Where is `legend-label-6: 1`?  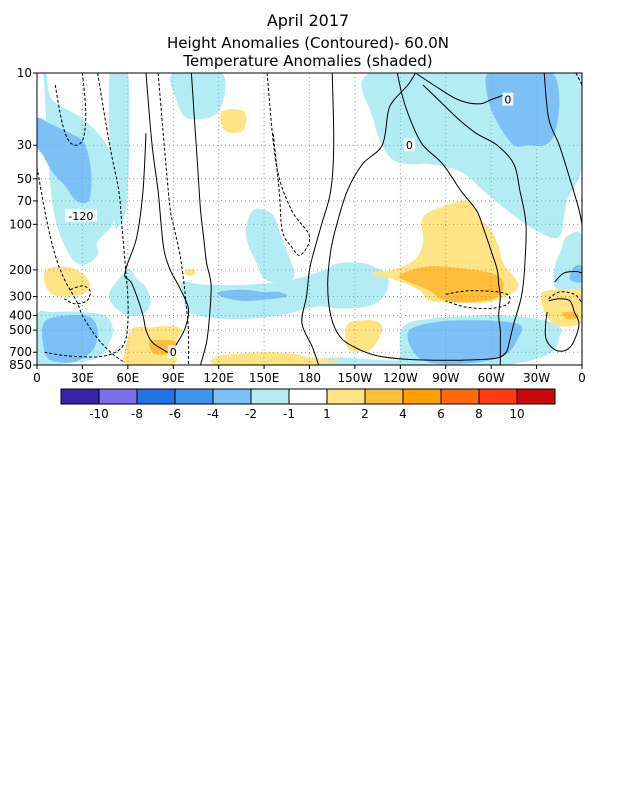 legend-label-6: 1 is located at coordinates (327, 414).